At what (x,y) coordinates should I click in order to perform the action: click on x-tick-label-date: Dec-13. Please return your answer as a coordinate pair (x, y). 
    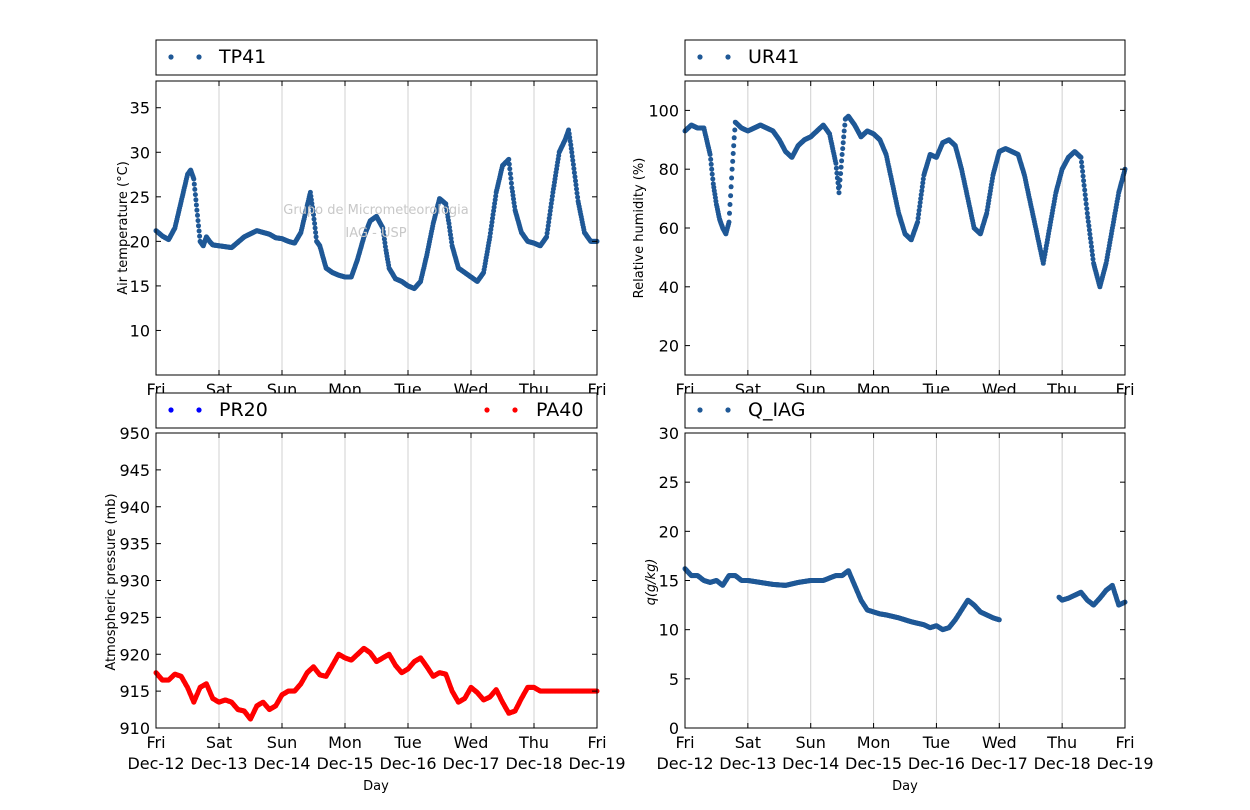
    Looking at the image, I should click on (747, 763).